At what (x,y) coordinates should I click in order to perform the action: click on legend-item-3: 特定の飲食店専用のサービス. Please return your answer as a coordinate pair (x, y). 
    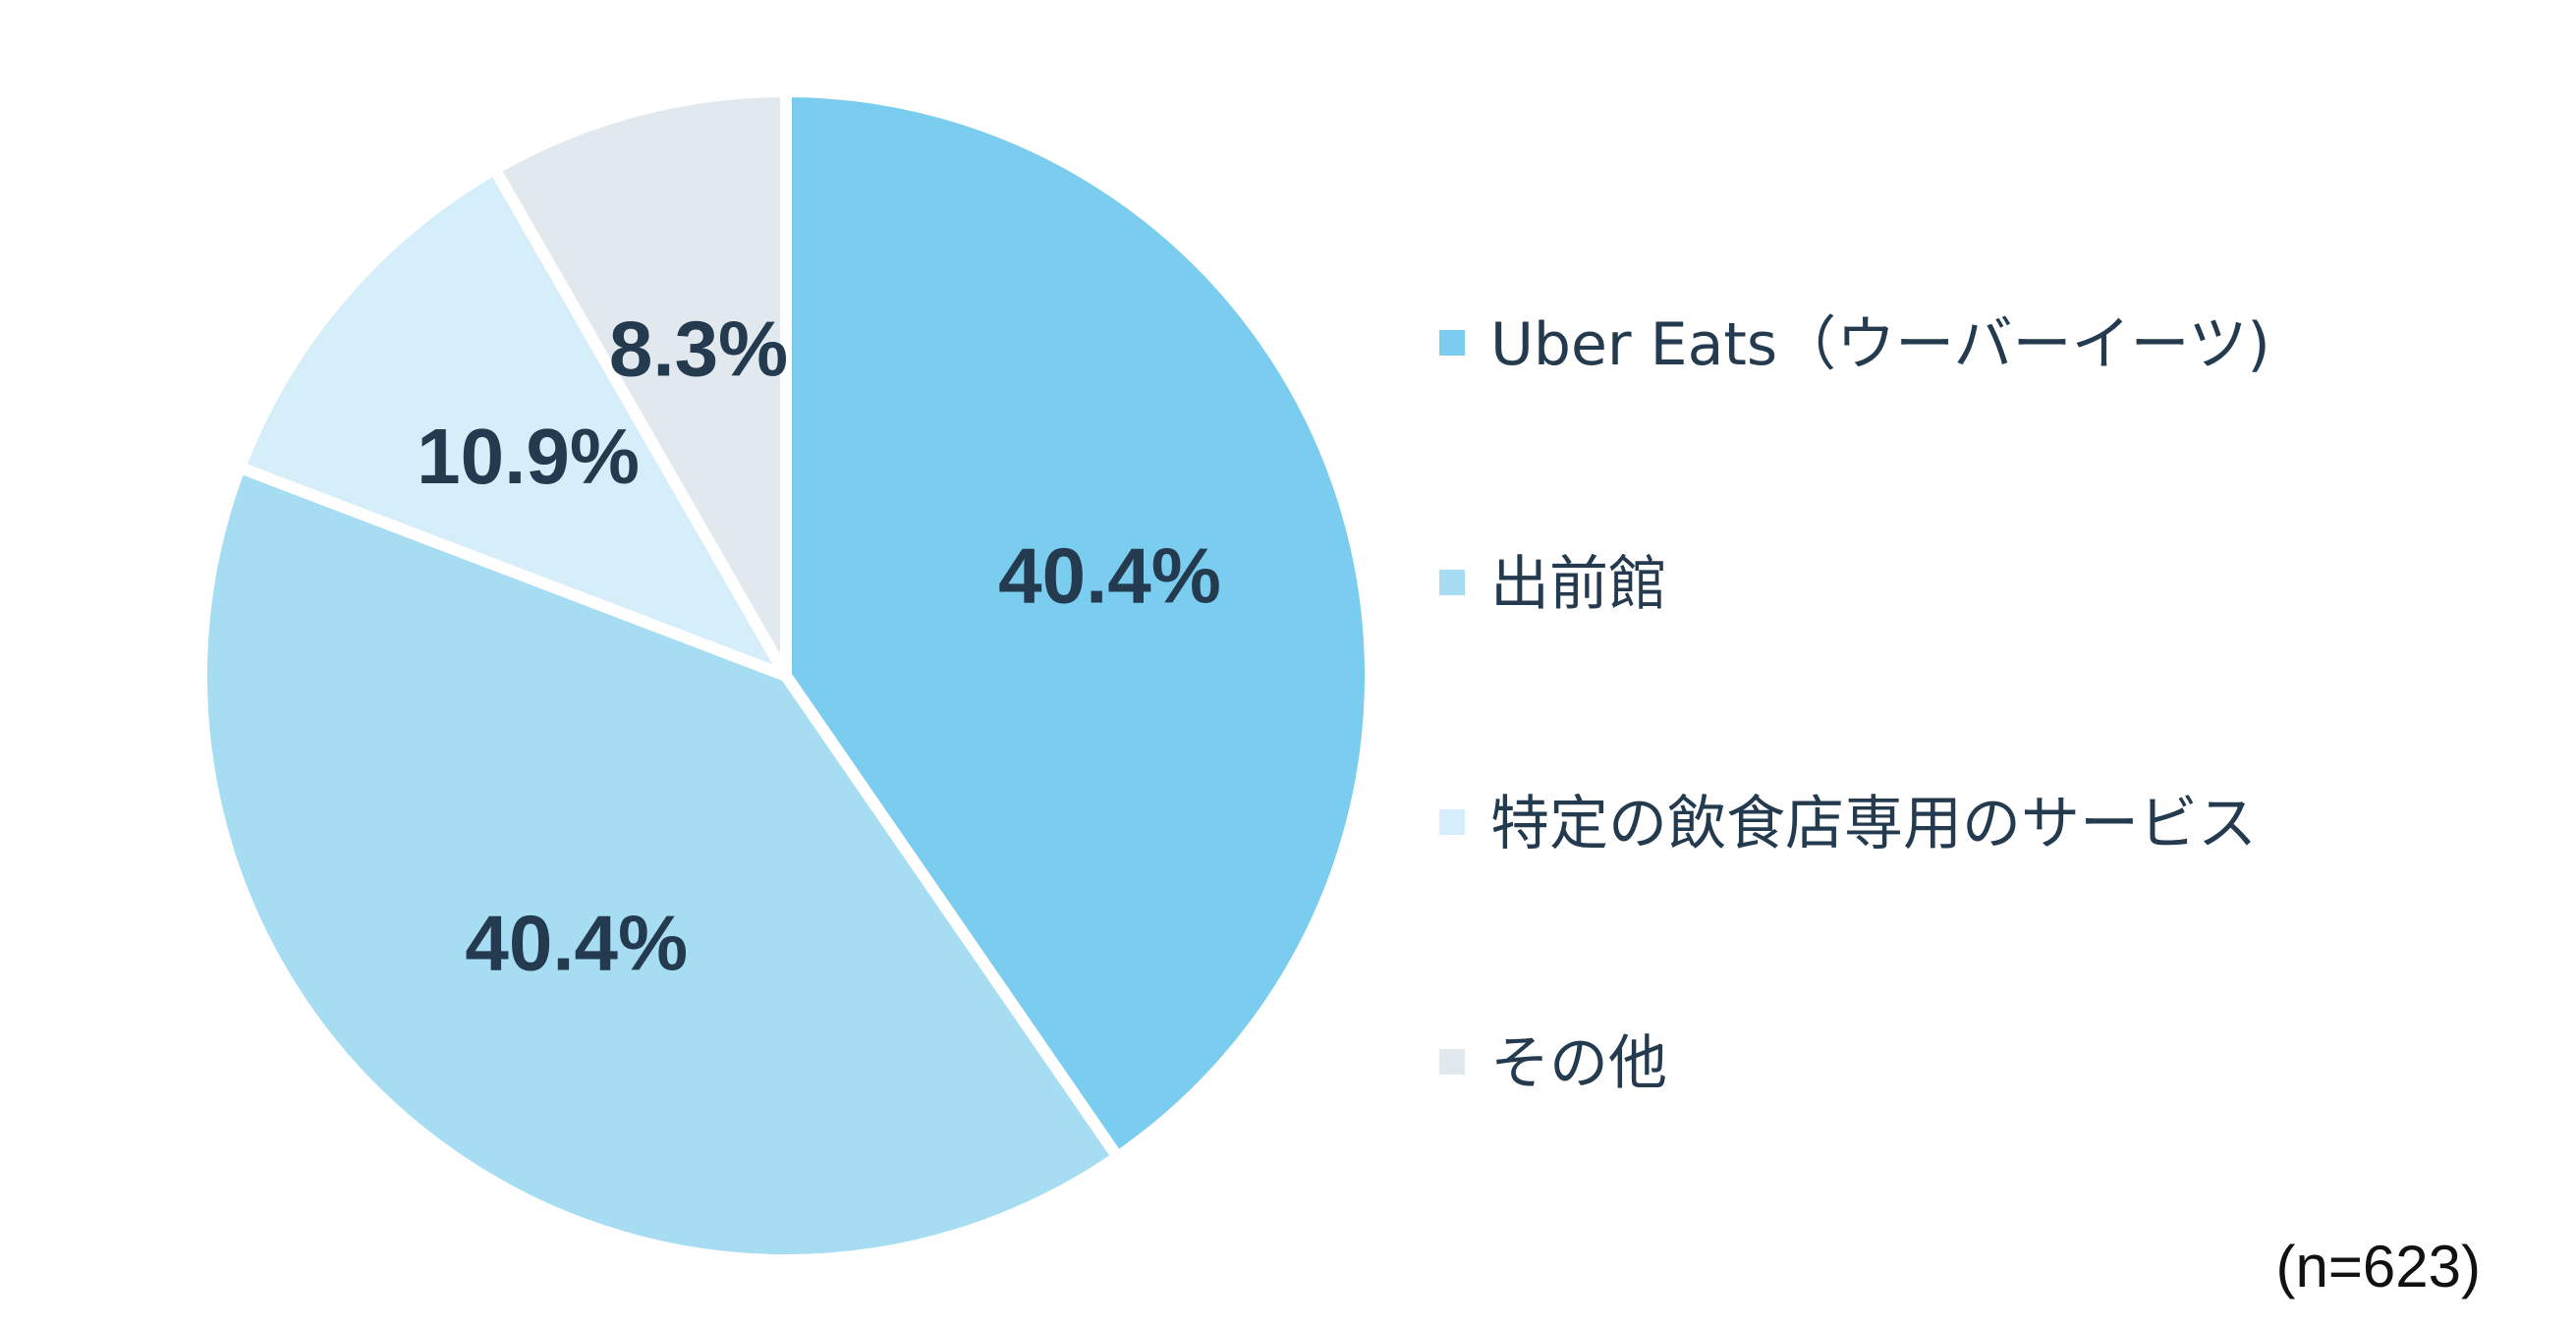
    Looking at the image, I should click on (1848, 824).